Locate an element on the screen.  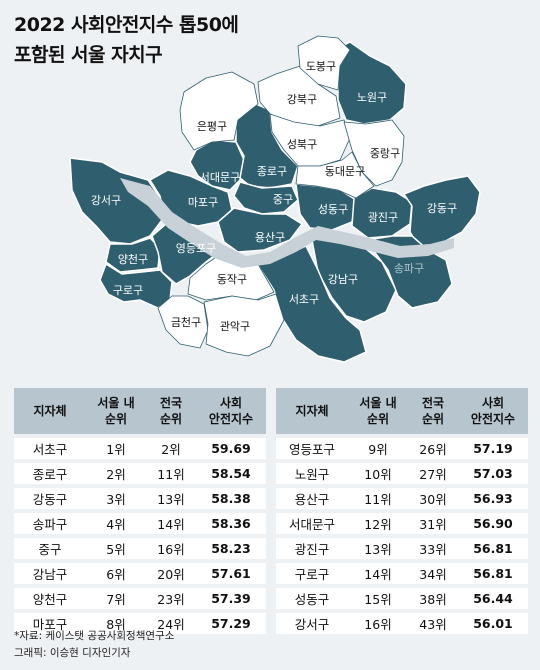
district-yangcheon is located at coordinates (133, 255).